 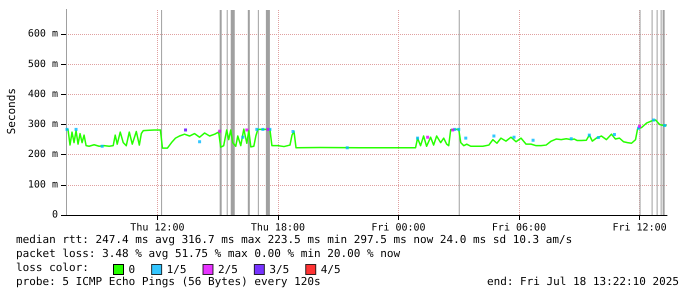 What do you see at coordinates (43, 184) in the screenshot?
I see `y-tick-label: 100 m` at bounding box center [43, 184].